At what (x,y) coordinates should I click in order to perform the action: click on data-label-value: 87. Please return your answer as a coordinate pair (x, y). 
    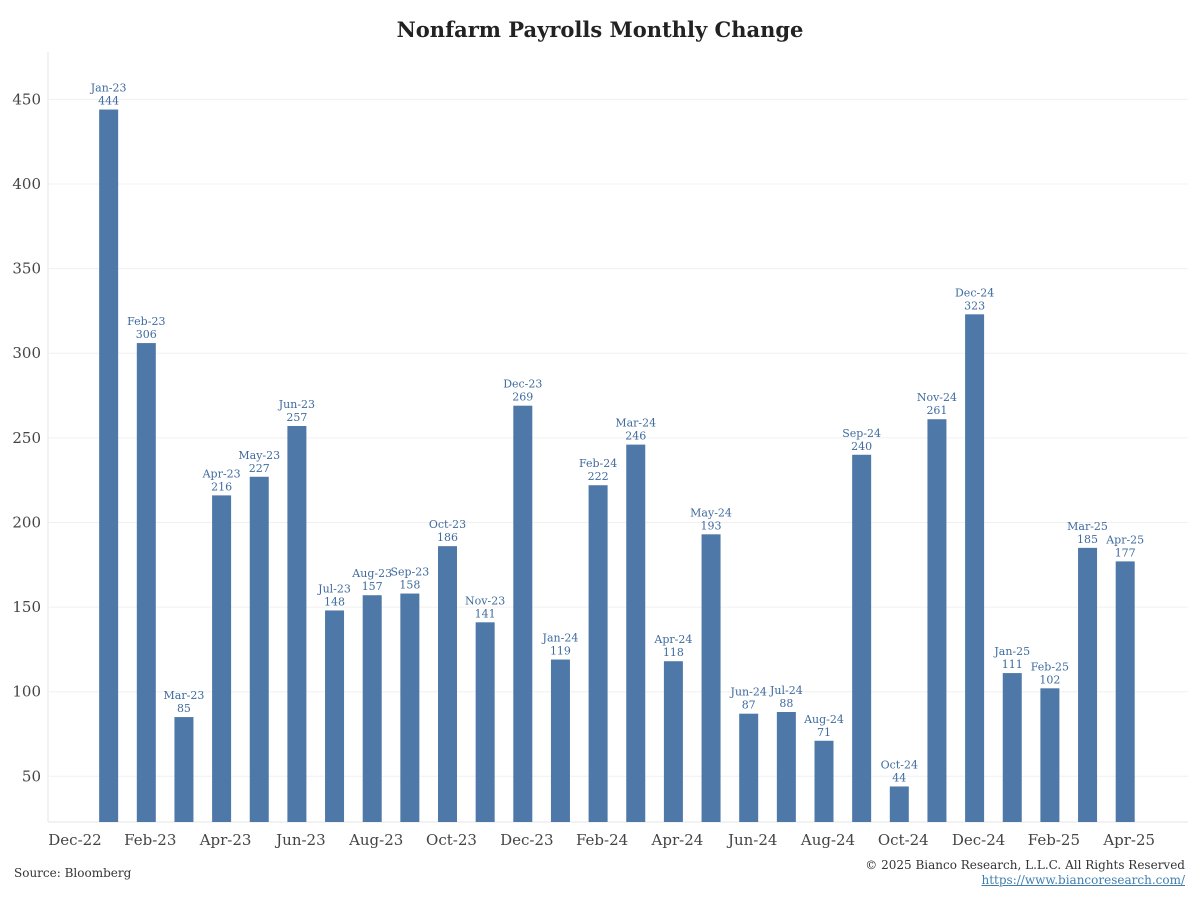
    Looking at the image, I should click on (749, 705).